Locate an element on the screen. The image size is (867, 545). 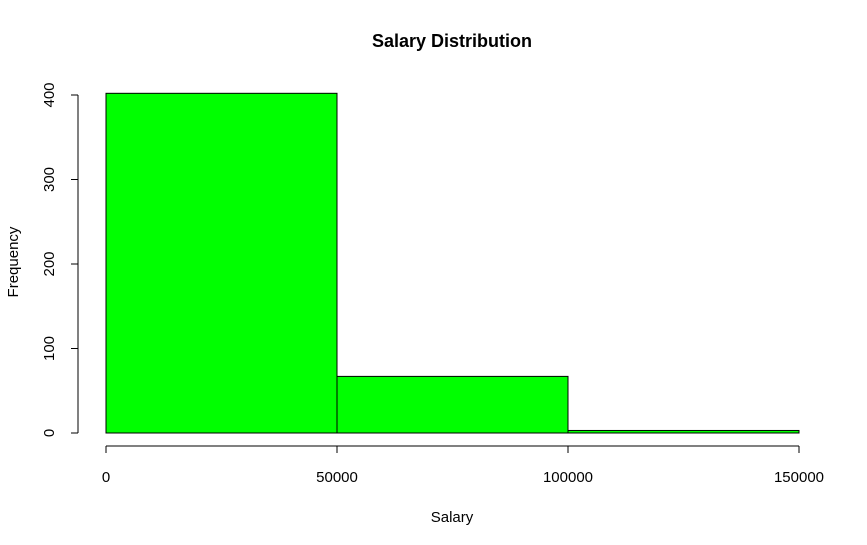
y-axis: 0 100 200 300 400 is located at coordinates (60, 259).